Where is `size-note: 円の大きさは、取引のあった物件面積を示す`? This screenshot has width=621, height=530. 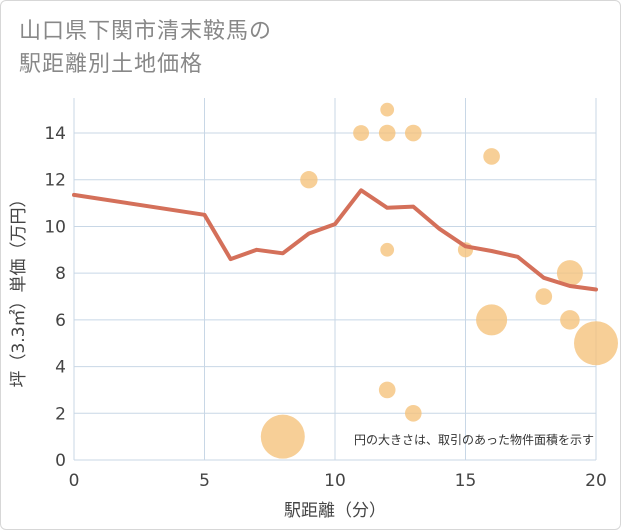
size-note: 円の大きさは、取引のあった物件面積を示す is located at coordinates (474, 439).